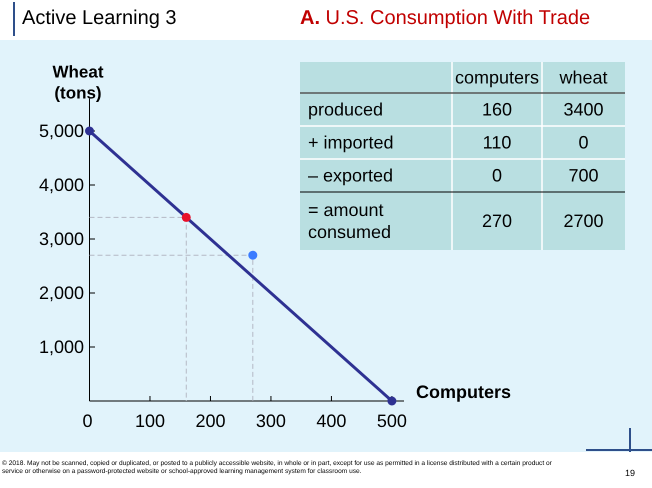 The width and height of the screenshot is (652, 488). I want to click on x-tick-label: 500, so click(391, 421).